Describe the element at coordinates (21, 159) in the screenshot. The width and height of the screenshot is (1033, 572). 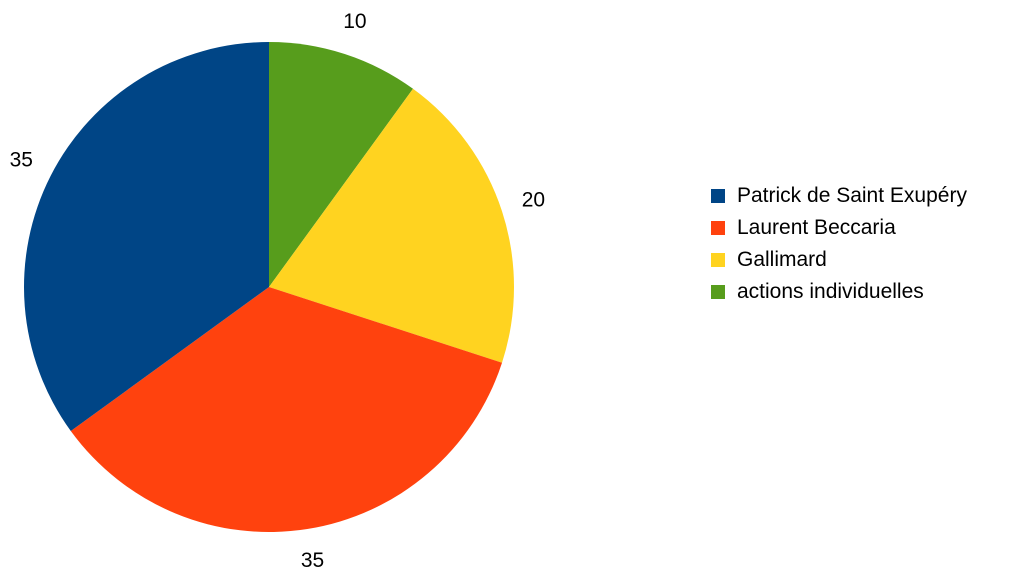
I see `data-label-patrick-de-saint-exupery: 35` at that location.